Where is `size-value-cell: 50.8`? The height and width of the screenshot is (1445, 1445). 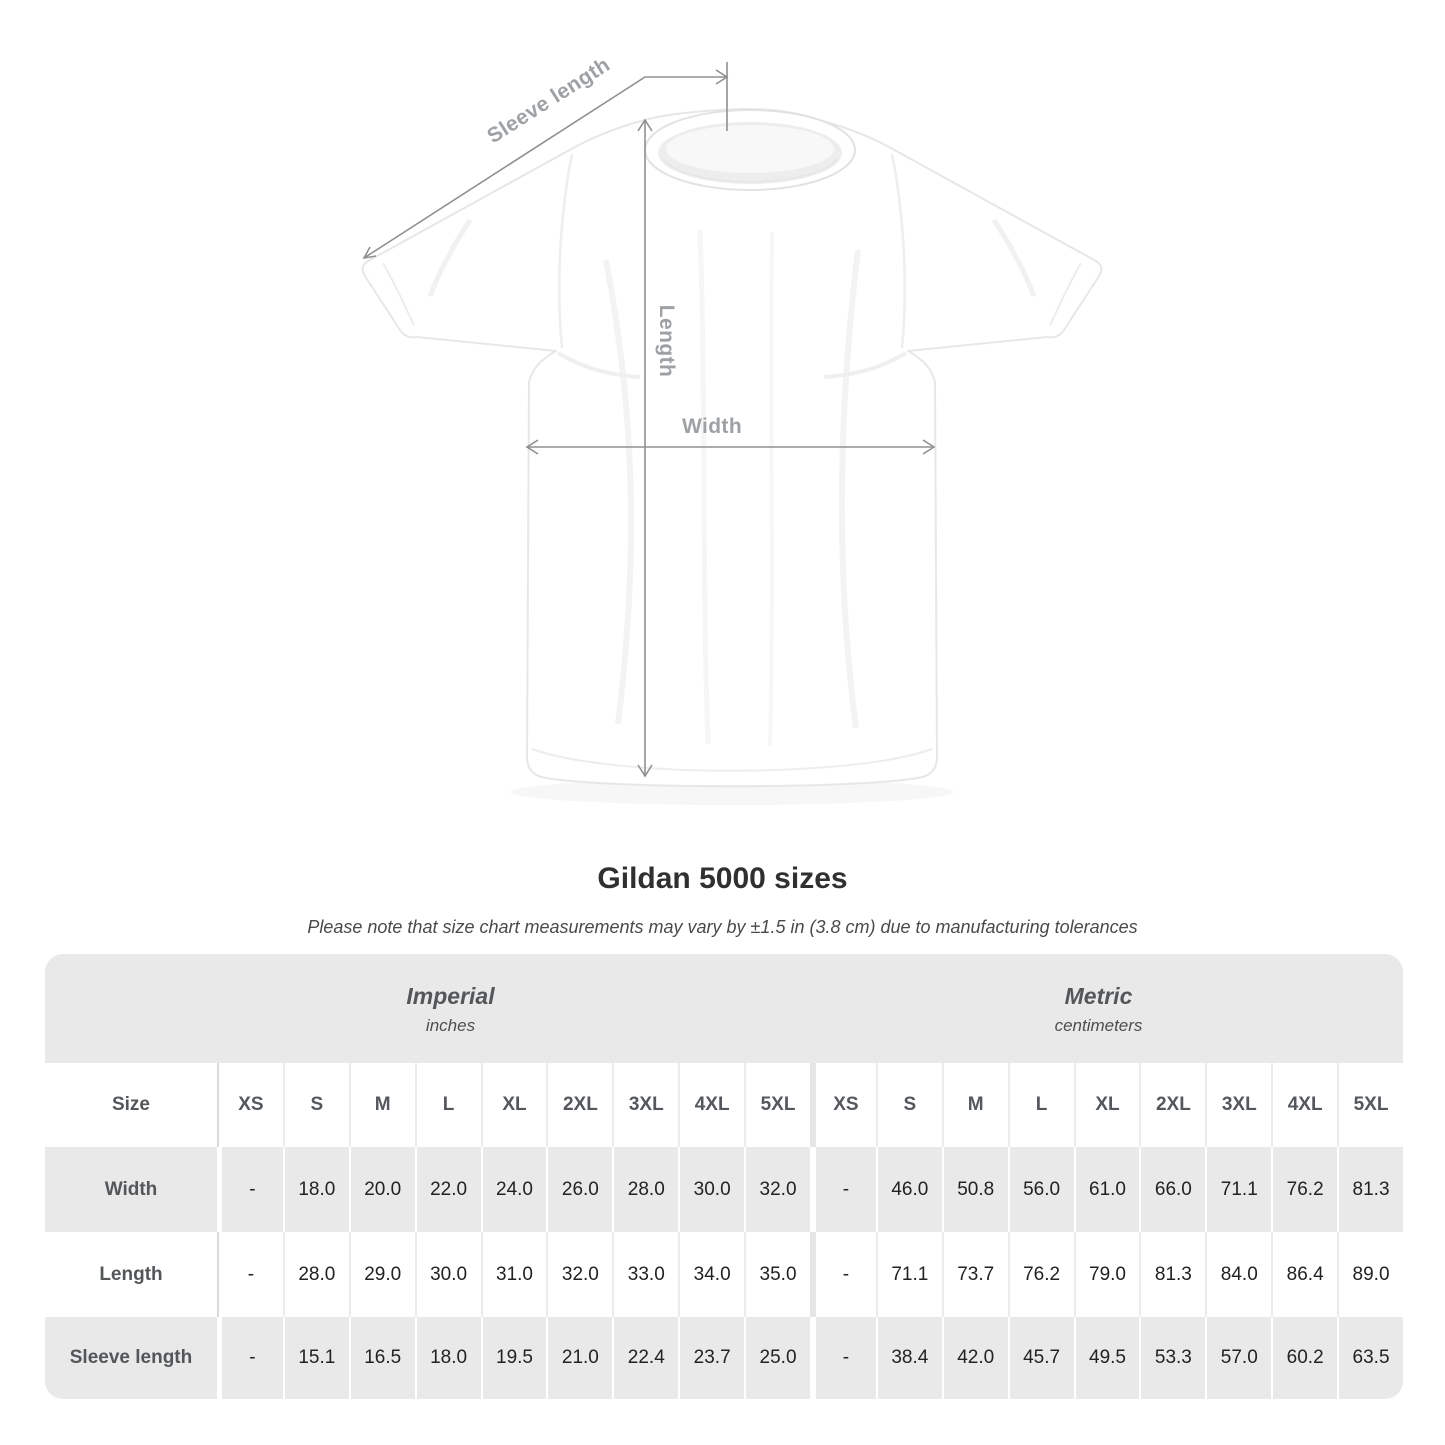 size-value-cell: 50.8 is located at coordinates (974, 1189).